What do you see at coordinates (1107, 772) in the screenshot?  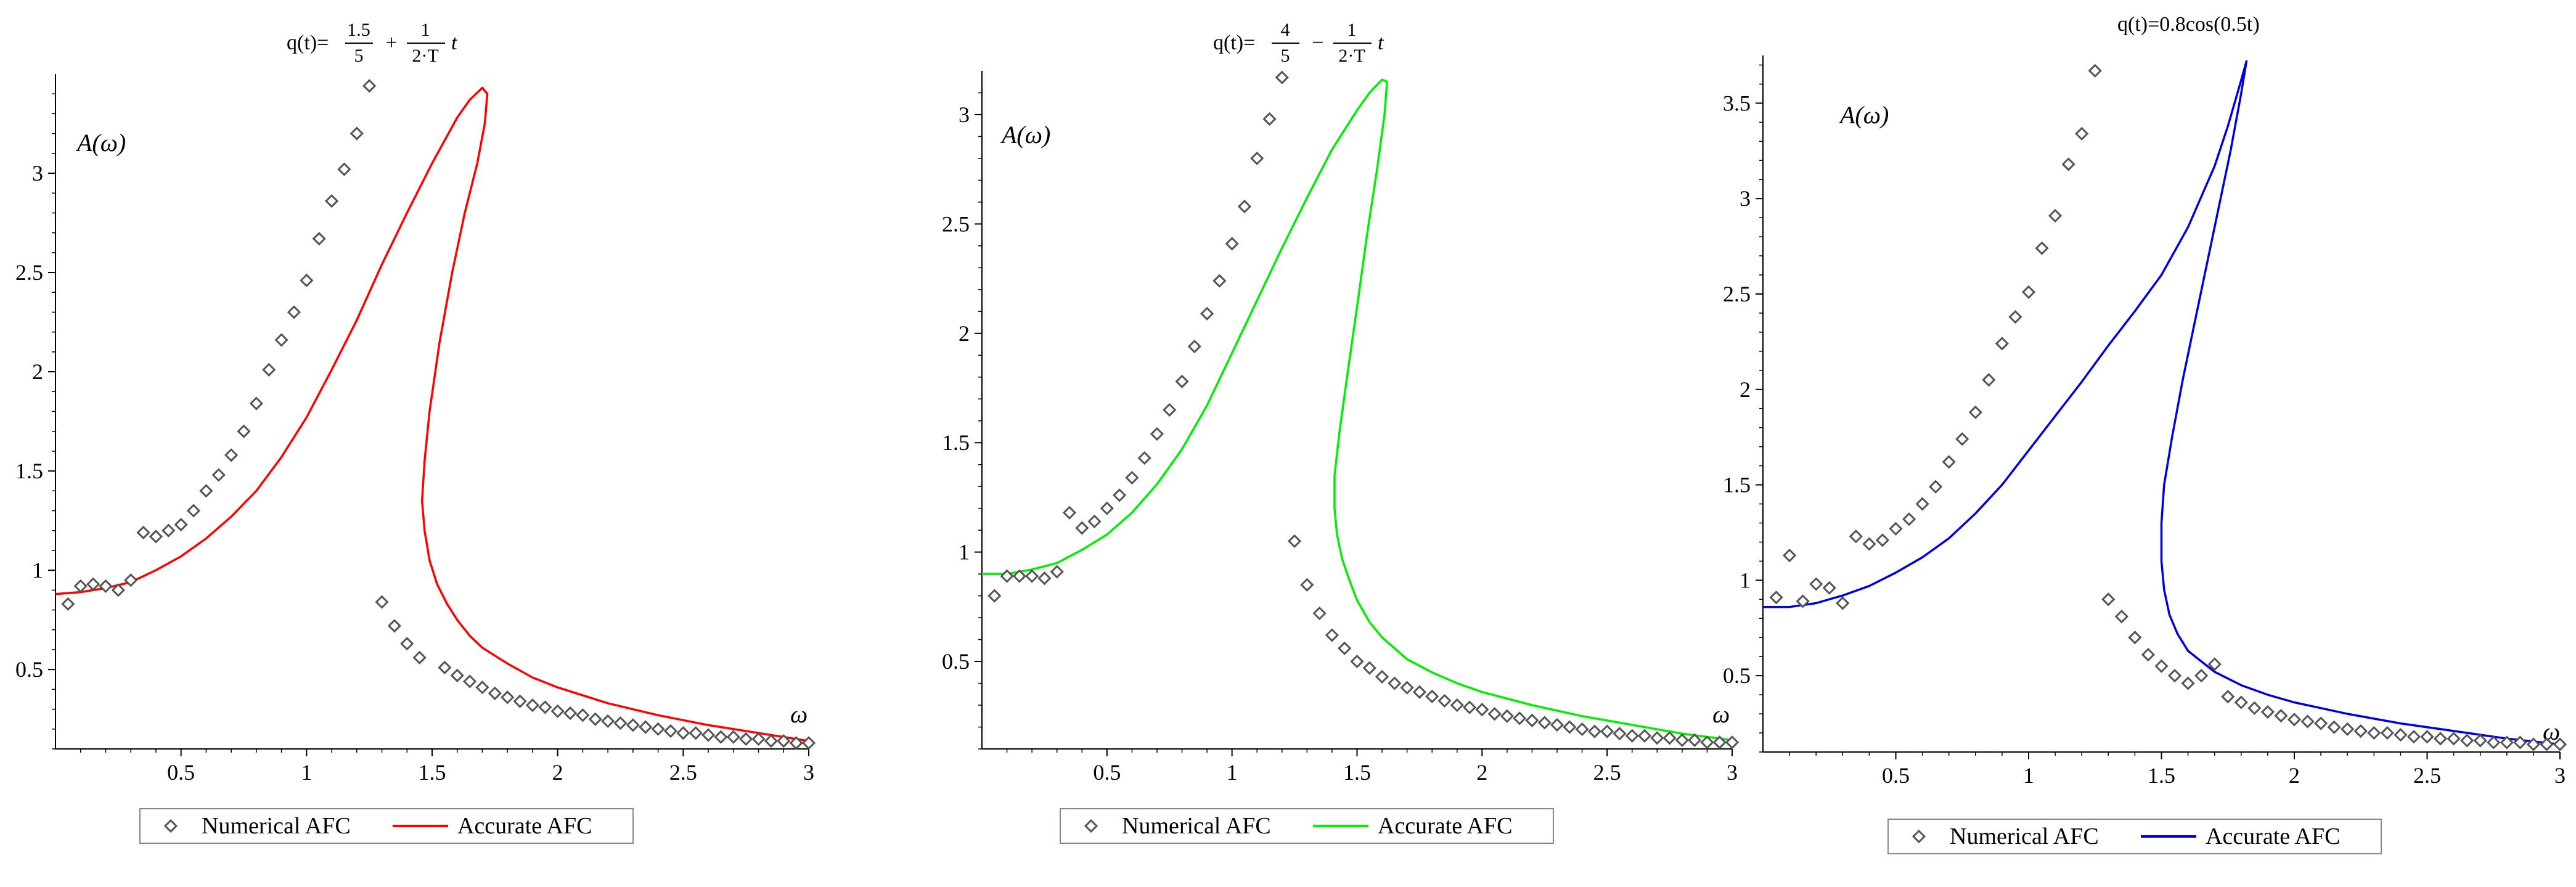 I see `x-tick-label: 0.5` at bounding box center [1107, 772].